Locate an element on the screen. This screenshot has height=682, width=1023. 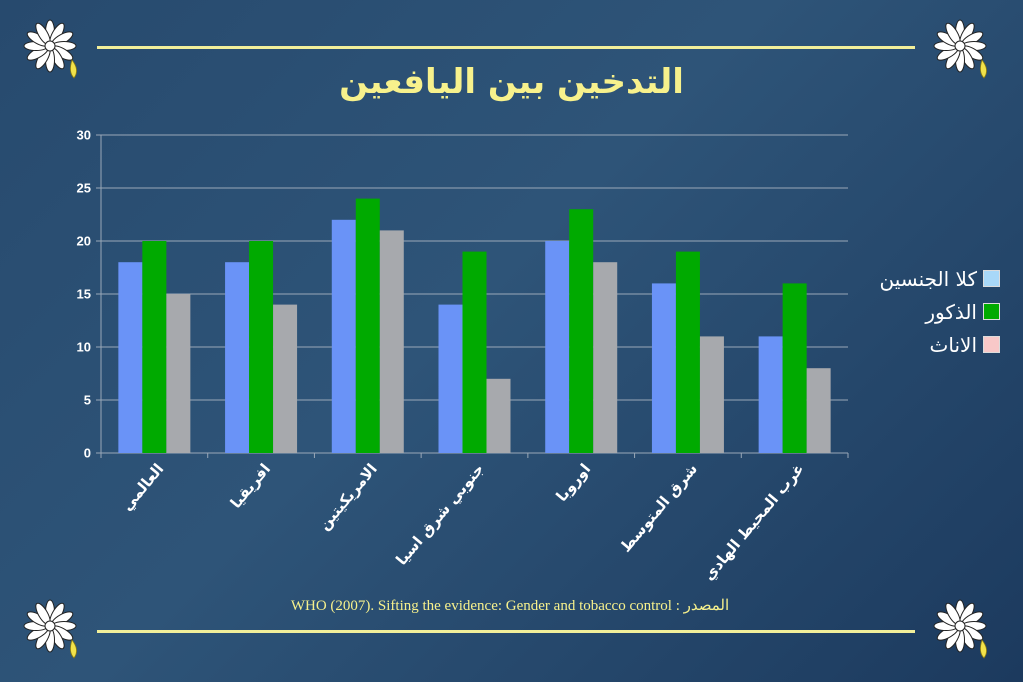
x-tick-label: افريقيا is located at coordinates (251, 486).